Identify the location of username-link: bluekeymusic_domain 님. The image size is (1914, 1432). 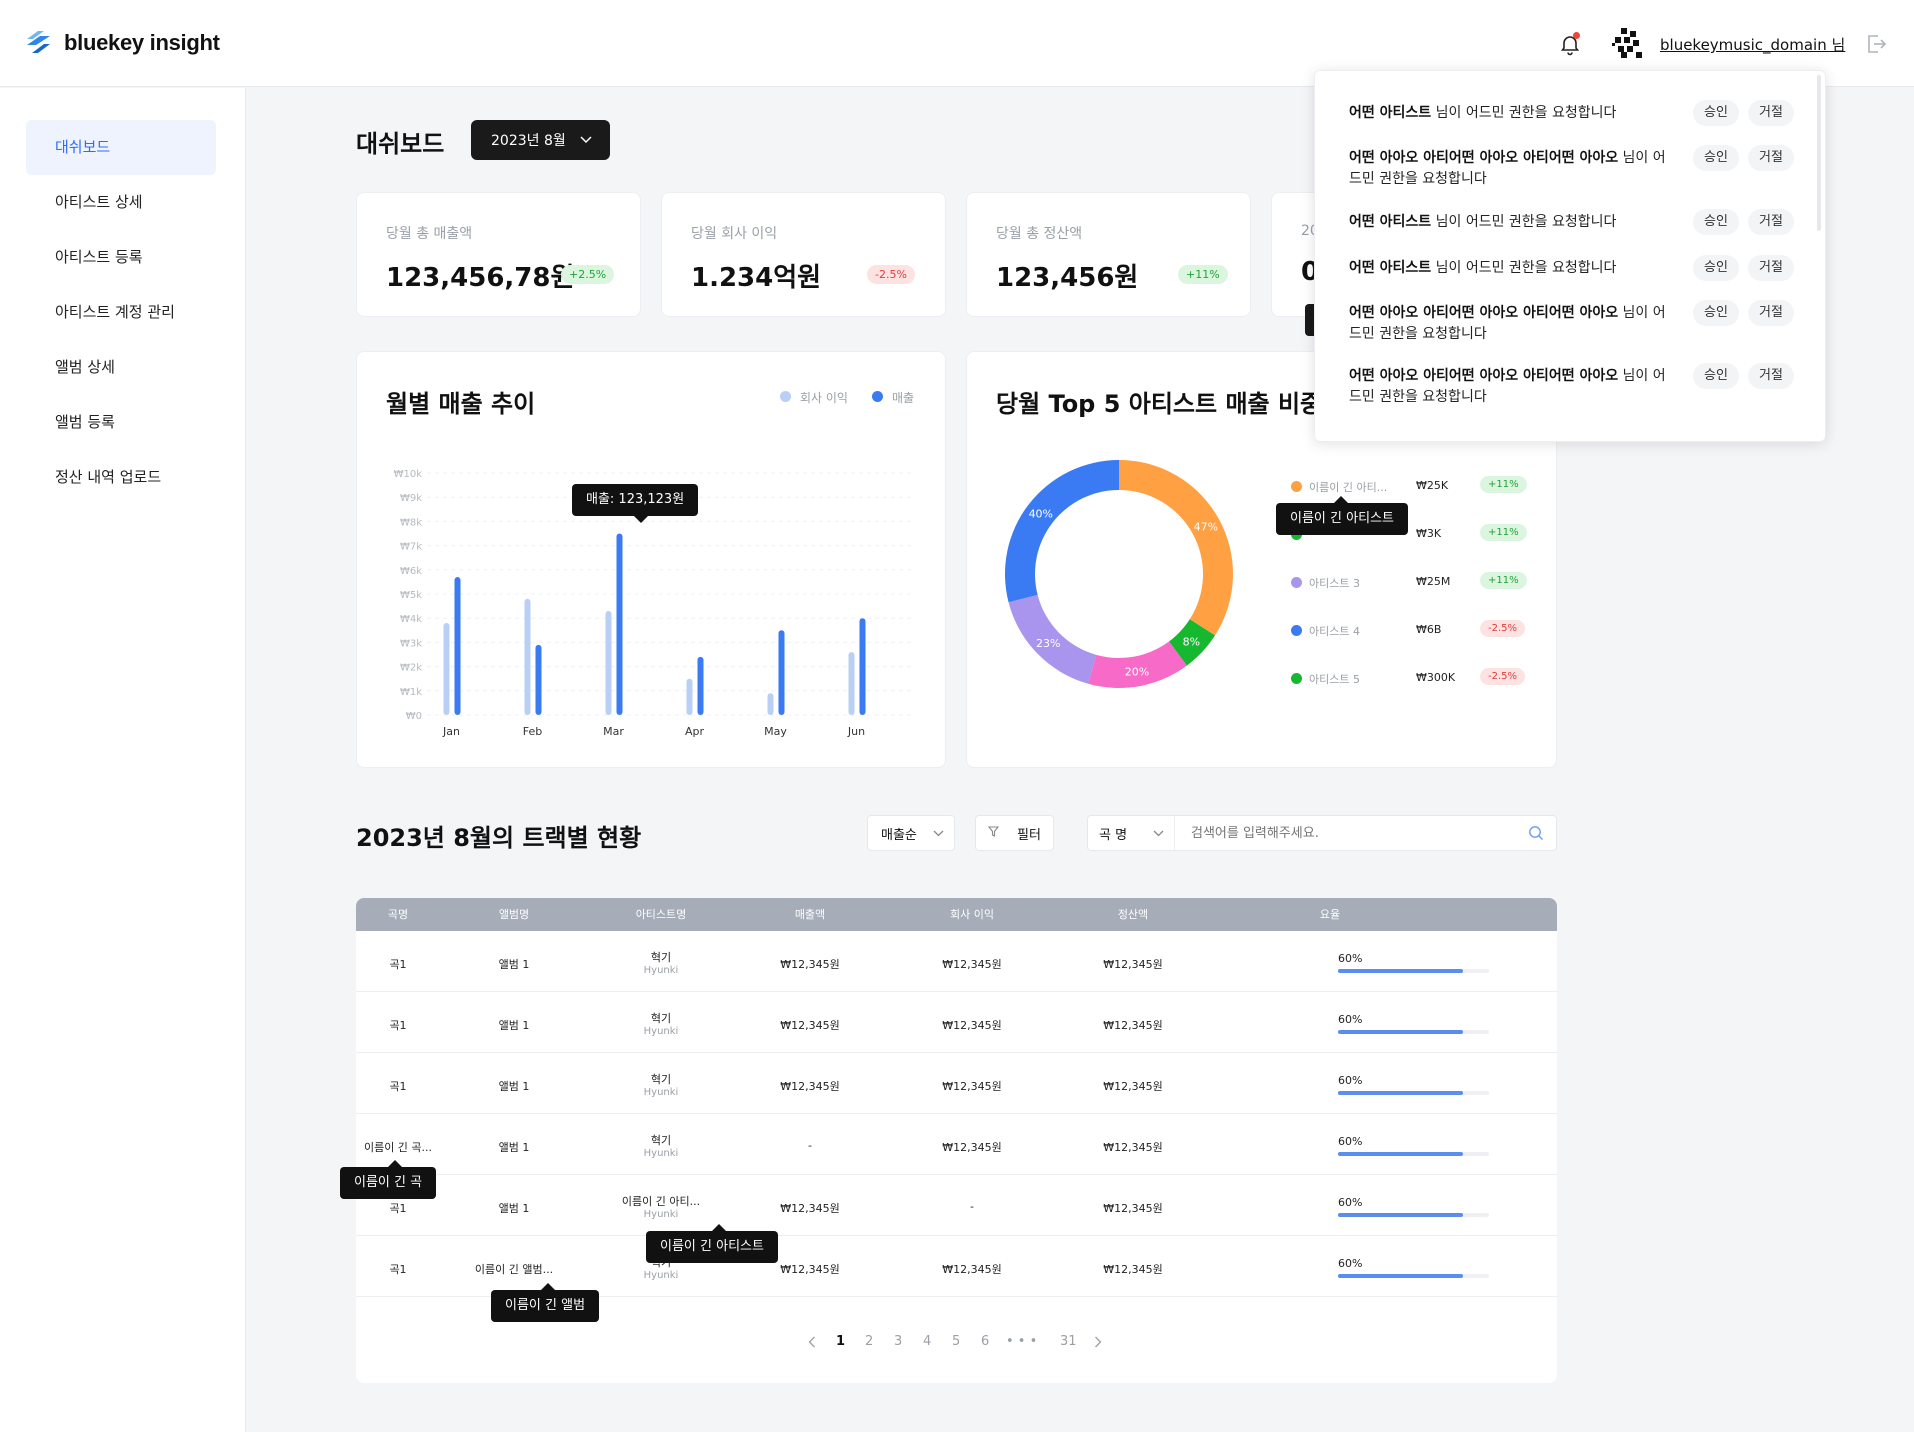
(1753, 45).